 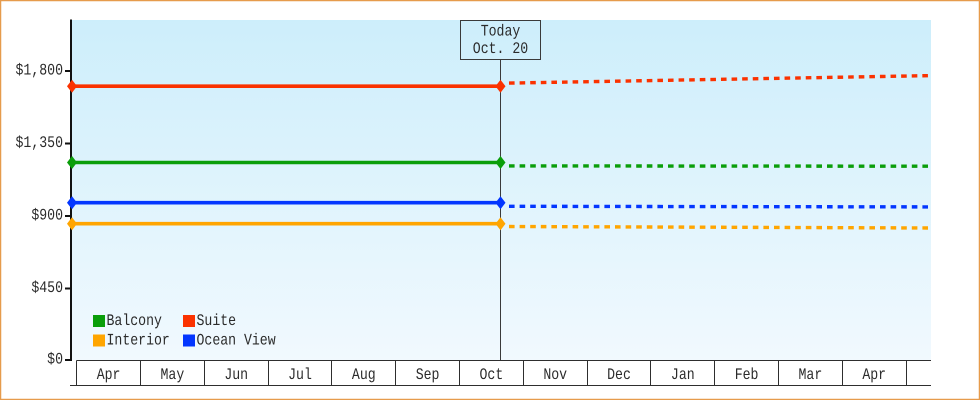 I want to click on svg-text: $900, so click(x=47, y=215).